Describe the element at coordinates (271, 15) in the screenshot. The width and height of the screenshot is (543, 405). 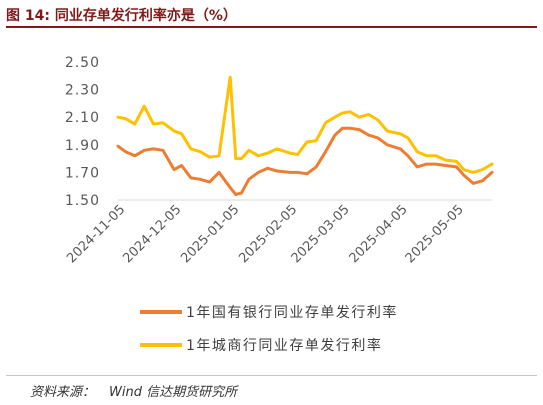
I see `title-bar: 图 14: 同业存单发行利率亦是（%）` at that location.